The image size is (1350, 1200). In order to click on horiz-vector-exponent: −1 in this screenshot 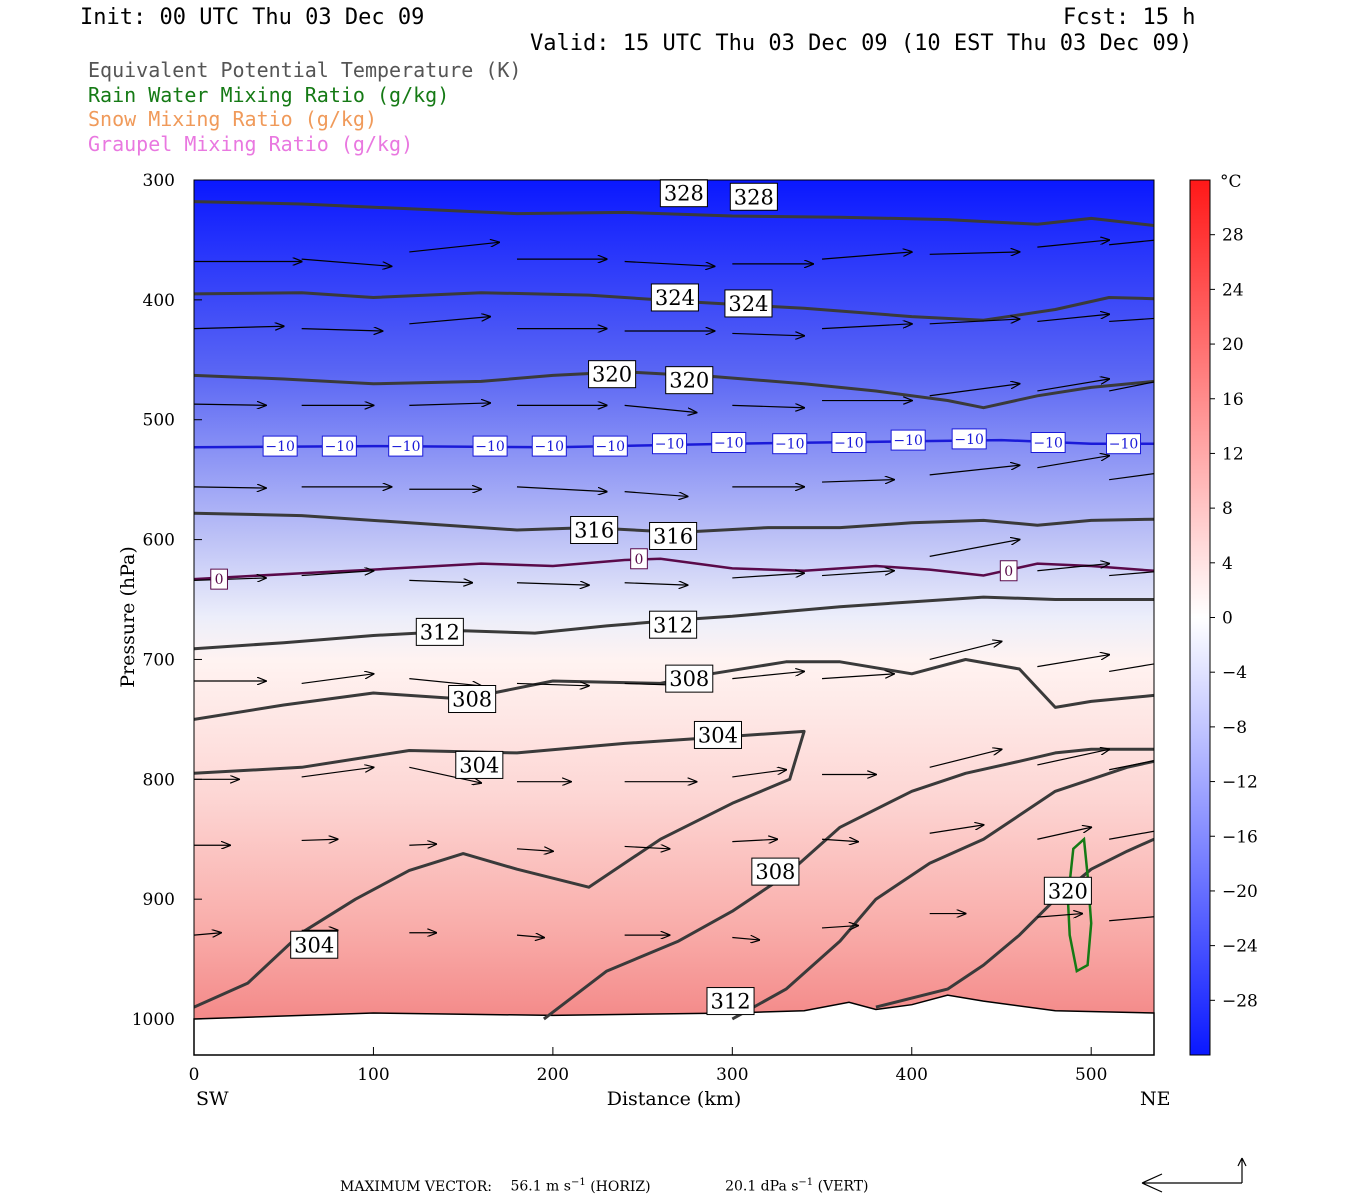, I will do `click(578, 1182)`.